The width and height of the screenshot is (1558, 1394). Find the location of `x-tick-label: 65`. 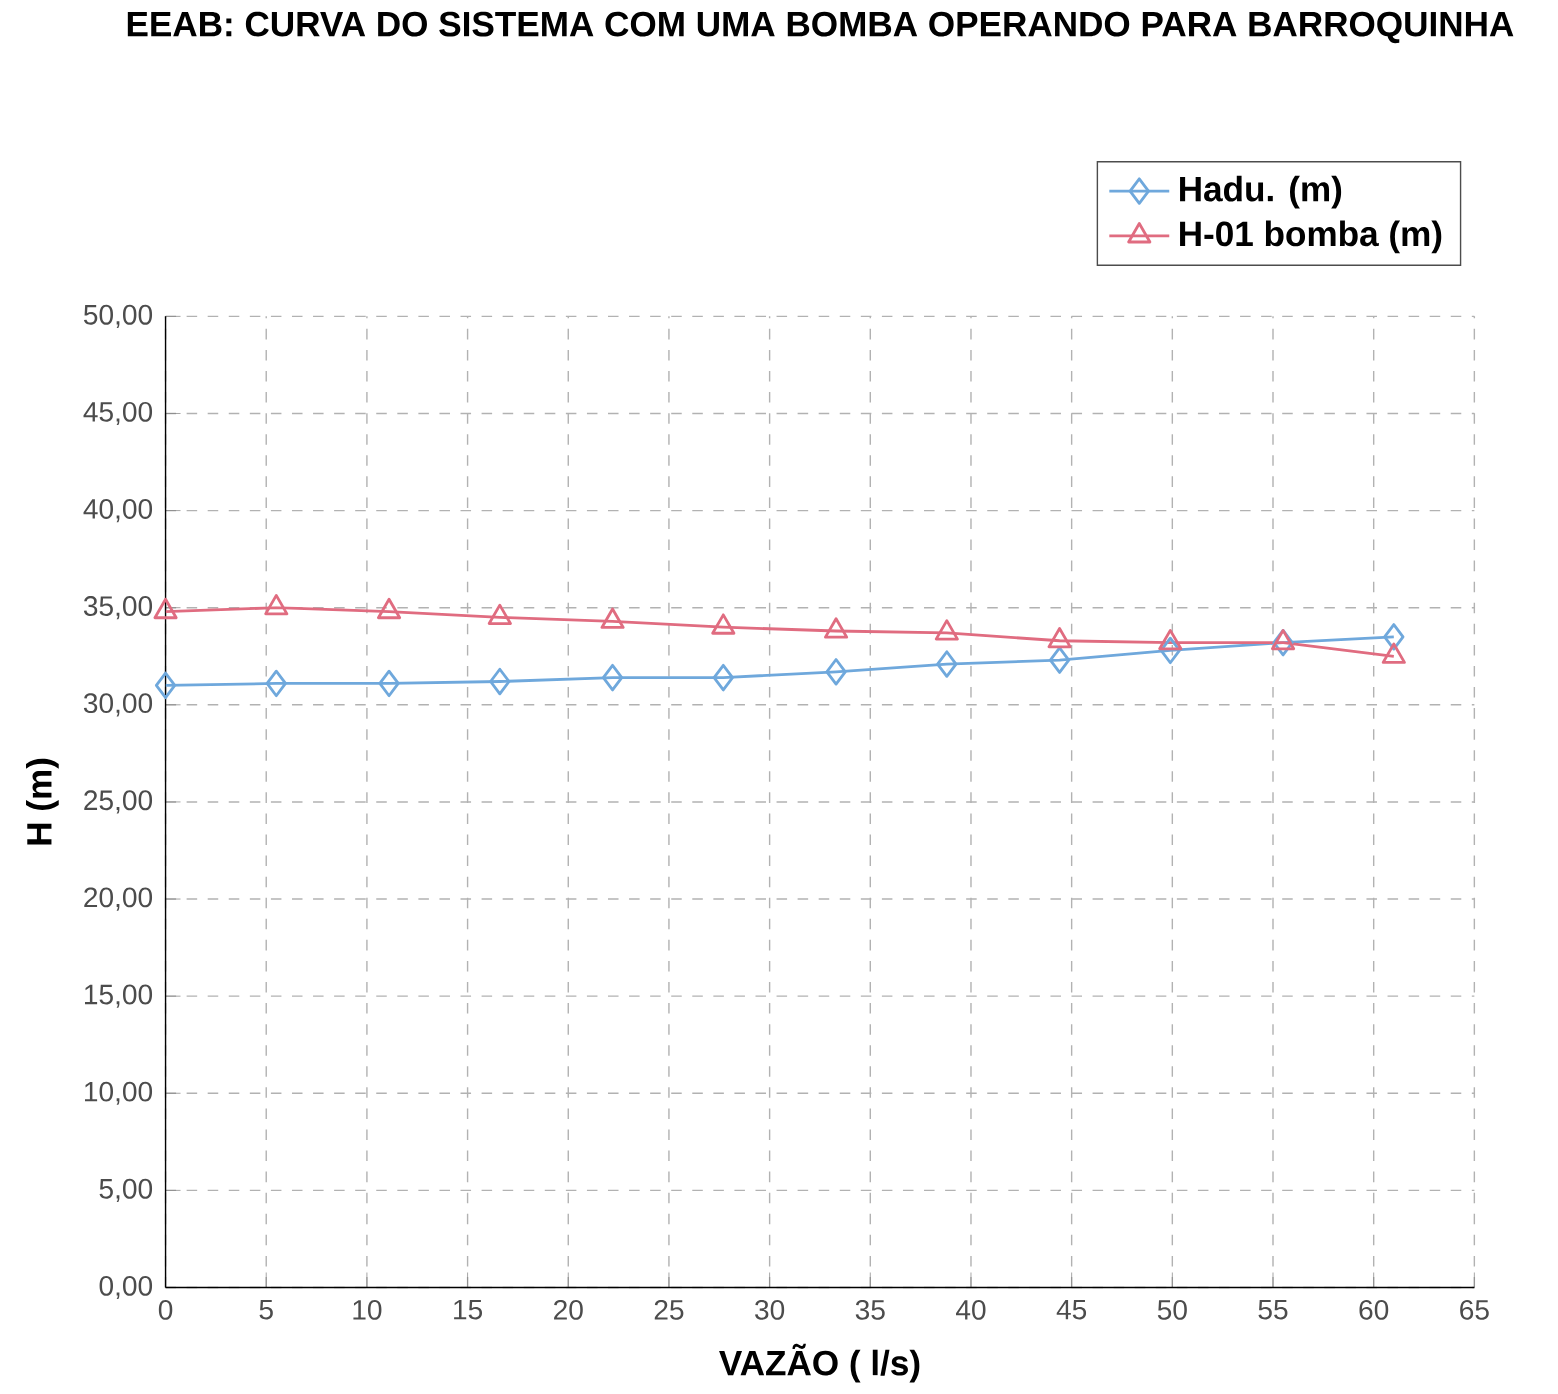

x-tick-label: 65 is located at coordinates (1474, 1309).